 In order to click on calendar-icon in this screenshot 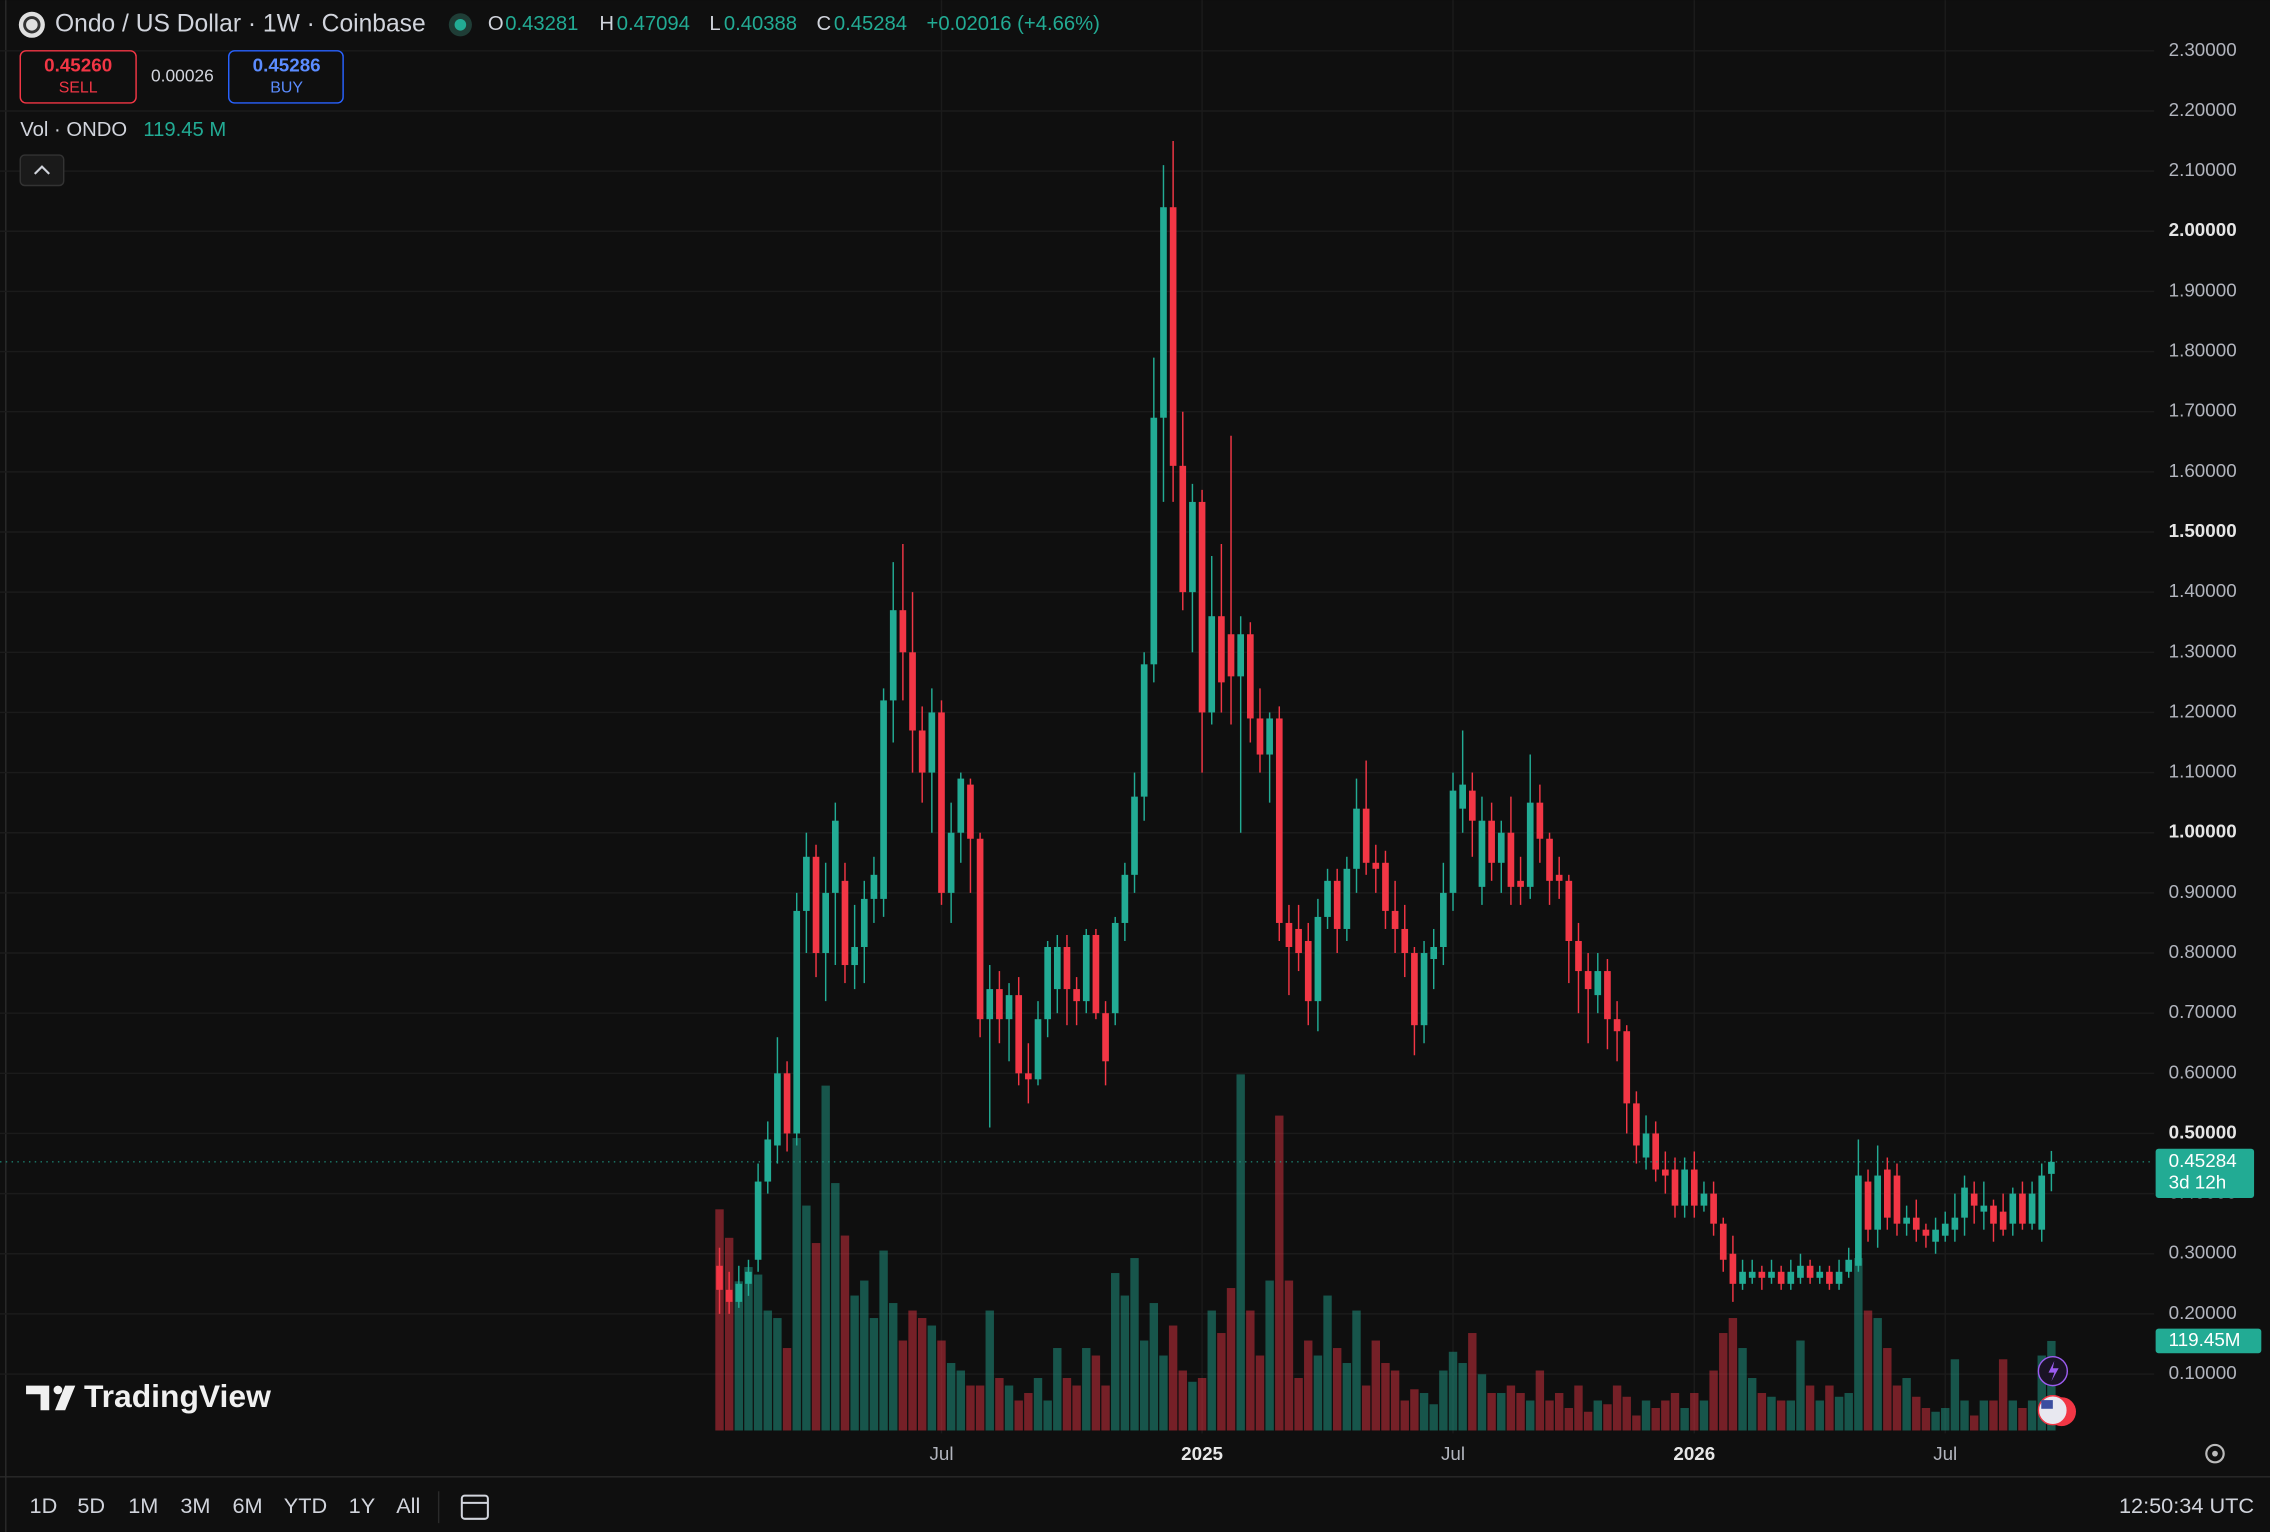, I will do `click(474, 1507)`.